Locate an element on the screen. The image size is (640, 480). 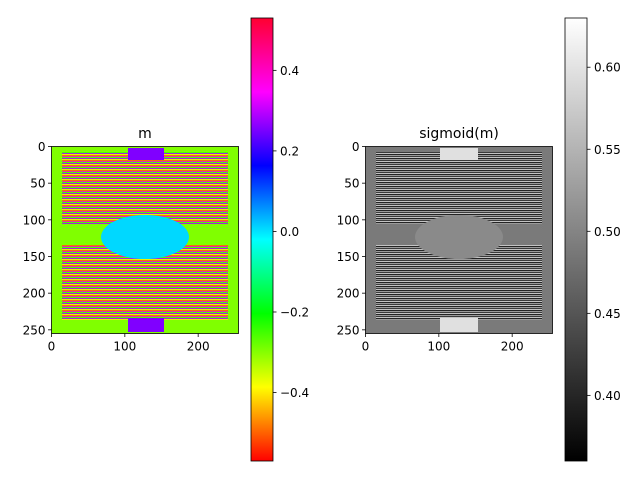
heatmap-m-title: m is located at coordinates (145, 134).